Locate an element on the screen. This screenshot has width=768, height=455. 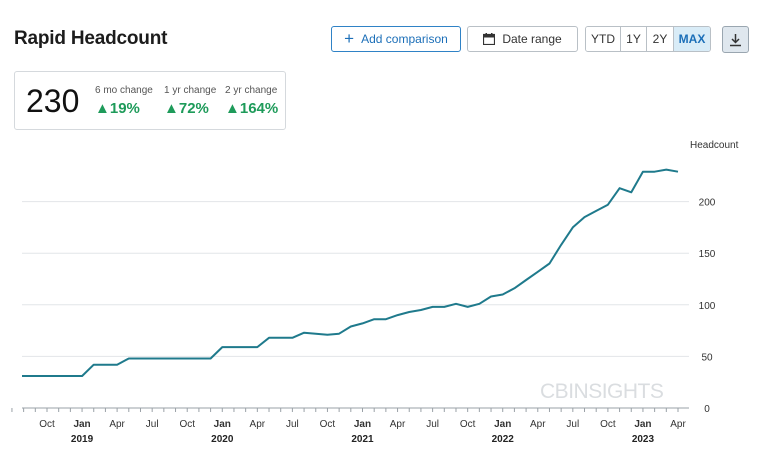
x-year-label: 2022 is located at coordinates (503, 439).